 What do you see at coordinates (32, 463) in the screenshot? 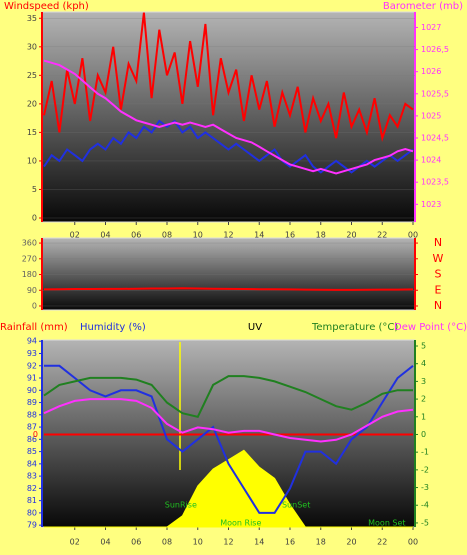
I see `y-tick-label: 84` at bounding box center [32, 463].